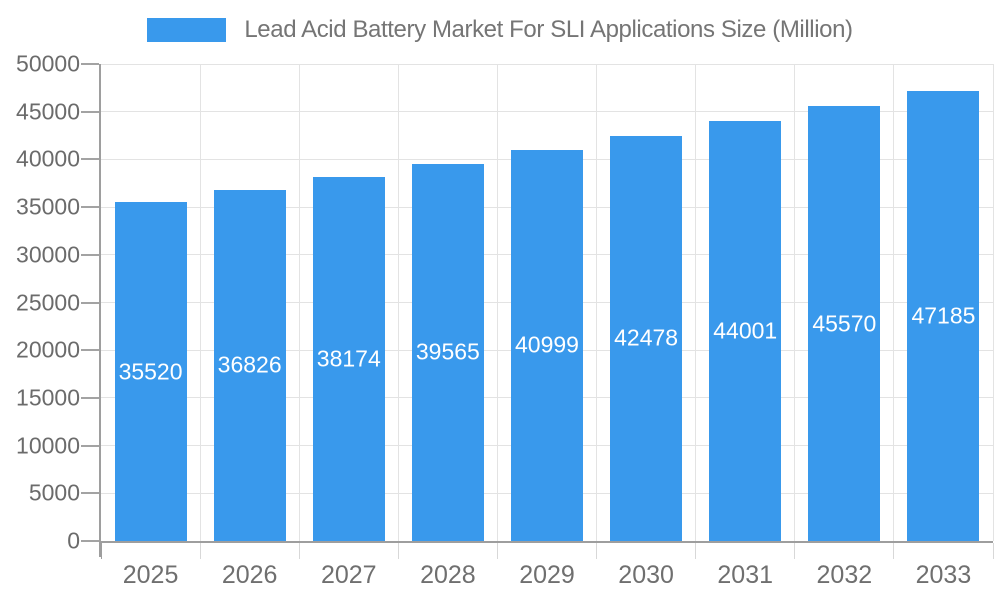 The image size is (1000, 600). I want to click on y-axis-tick-label: 30000, so click(48, 254).